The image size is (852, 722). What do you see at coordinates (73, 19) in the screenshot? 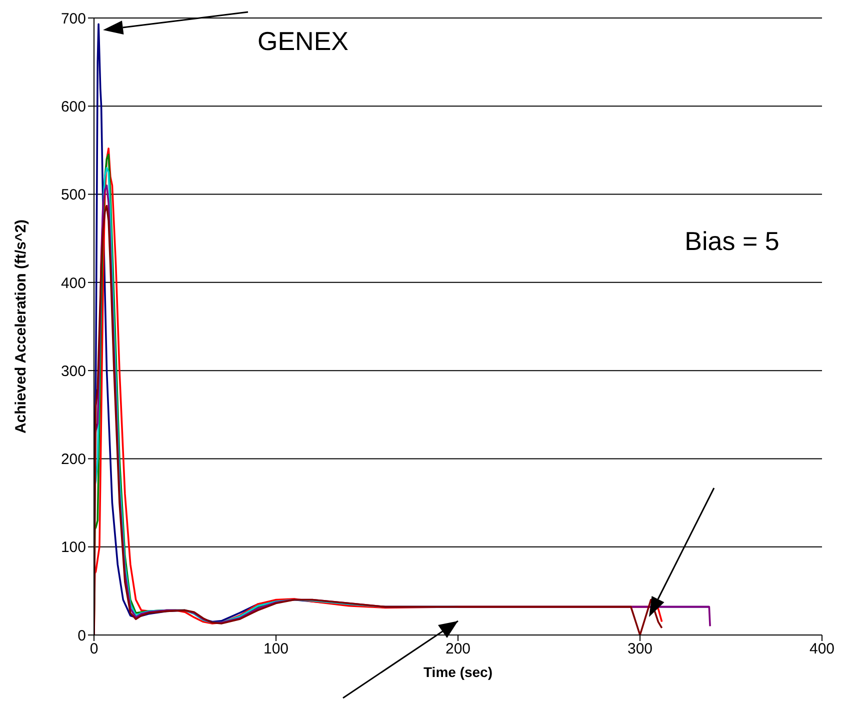
I see `y-tick-label: 700` at bounding box center [73, 19].